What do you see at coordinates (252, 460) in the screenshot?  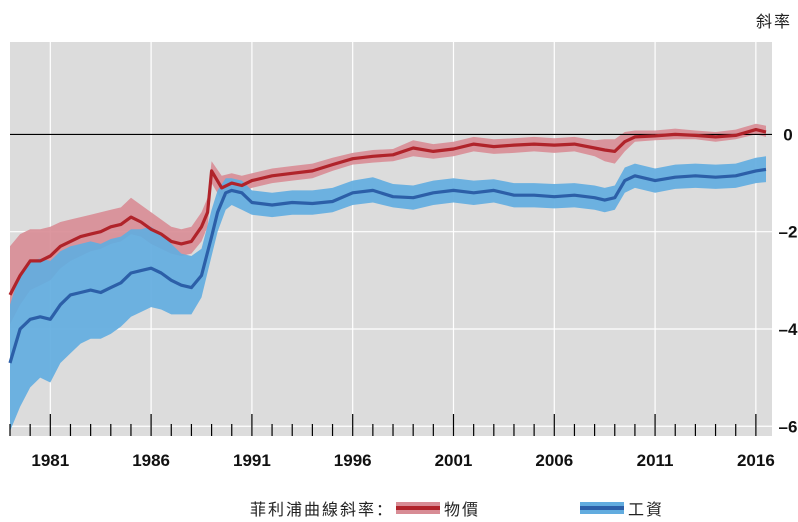 I see `x-tick-label: 1991` at bounding box center [252, 460].